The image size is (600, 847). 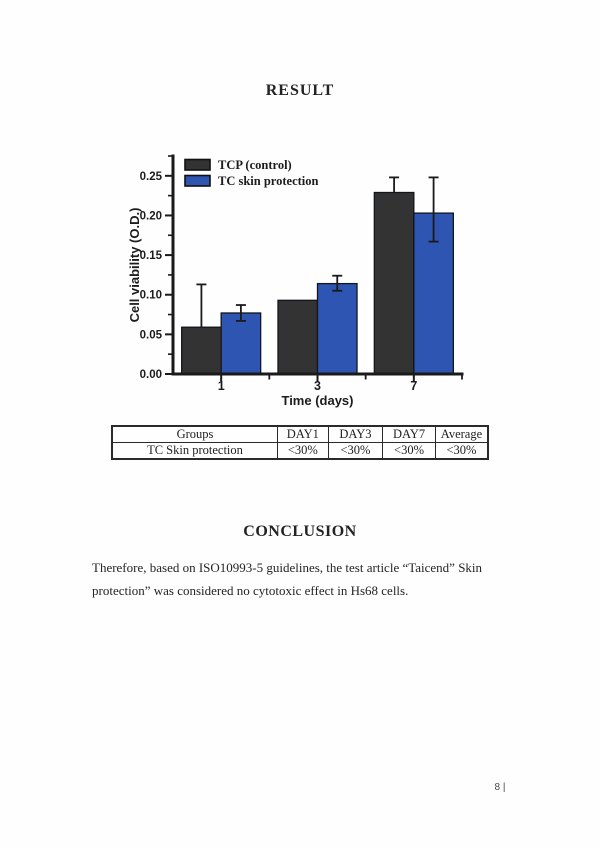 I want to click on y-axis-title: Cell viability (O.D.), so click(x=134, y=265).